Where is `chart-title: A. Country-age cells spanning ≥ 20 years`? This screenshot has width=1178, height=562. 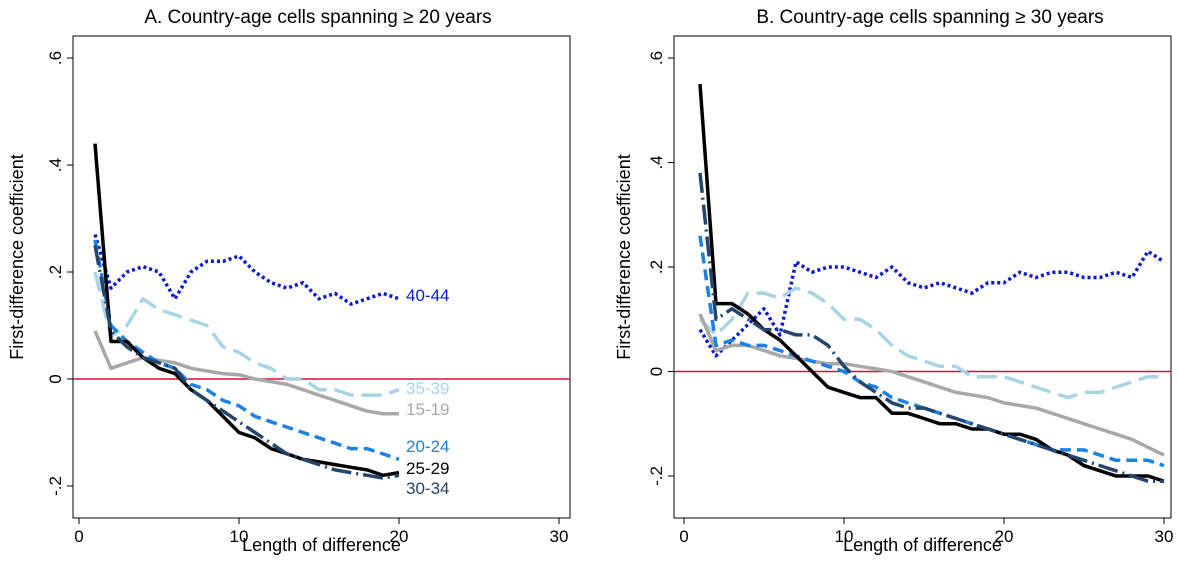 chart-title: A. Country-age cells spanning ≥ 20 years is located at coordinates (317, 17).